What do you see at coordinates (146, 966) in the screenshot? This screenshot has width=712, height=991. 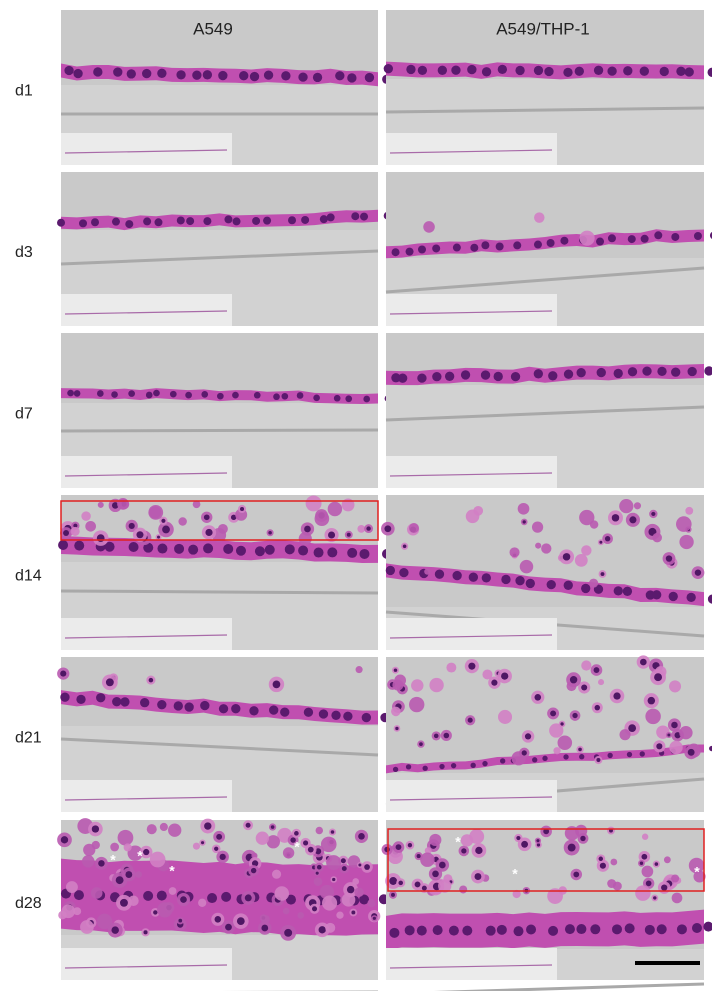 I see `overview-section` at bounding box center [146, 966].